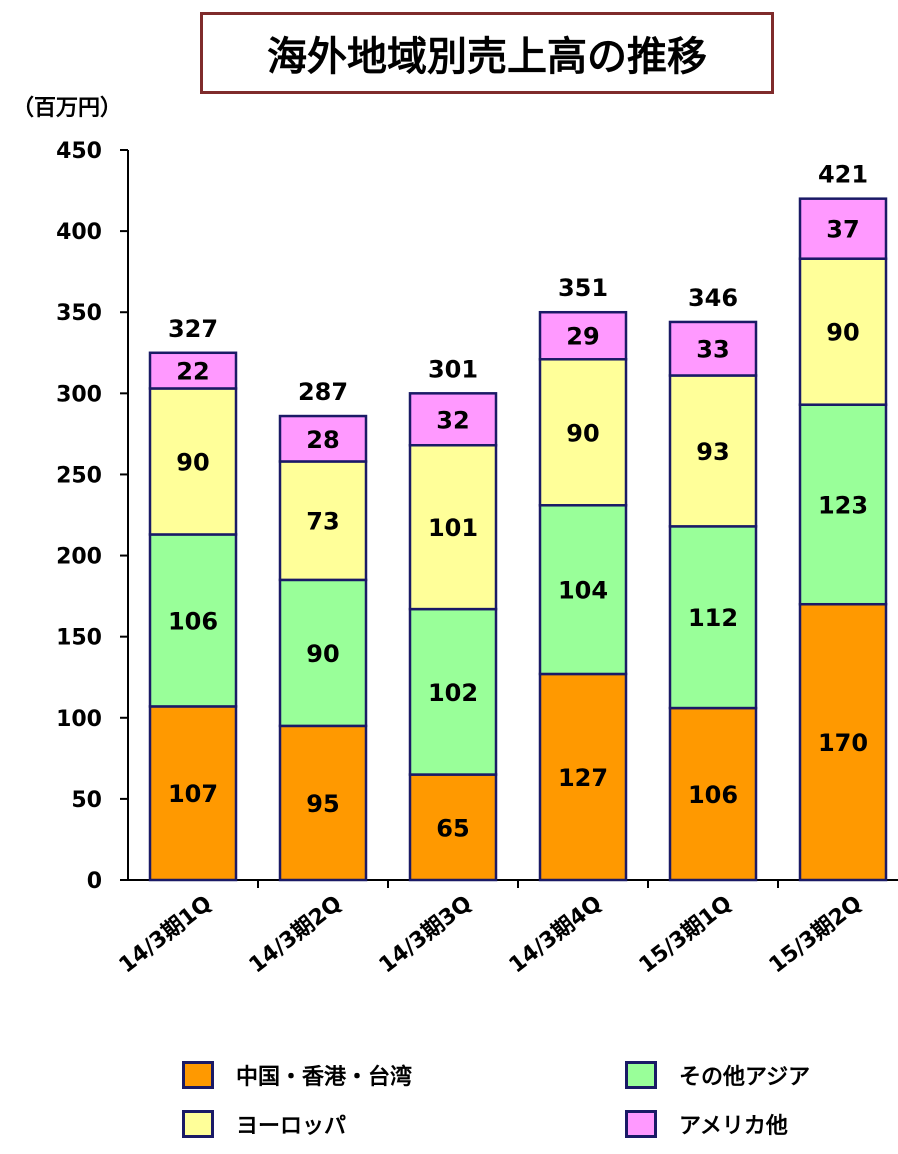 The width and height of the screenshot is (898, 1154). I want to click on legend-item-china-hk-taiwan: 中国・香港・台湾, so click(297, 1075).